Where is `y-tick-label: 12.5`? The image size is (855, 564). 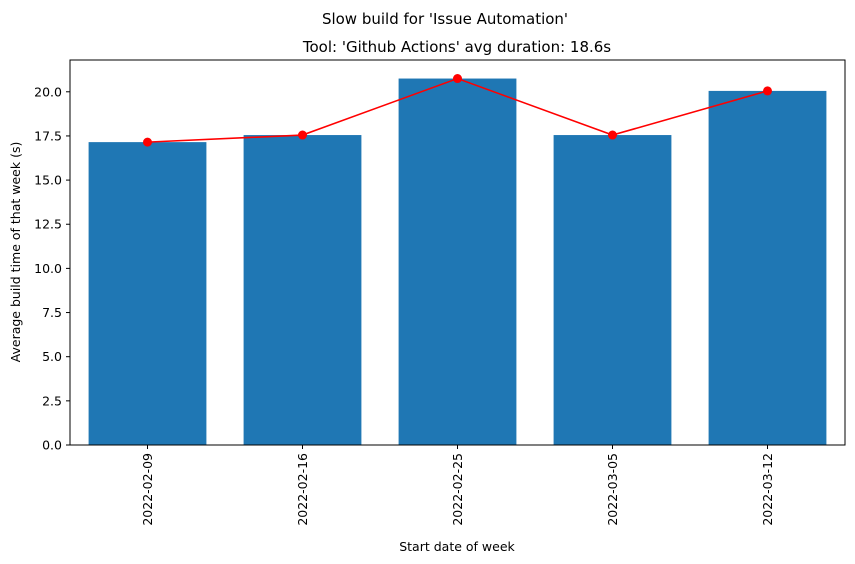 y-tick-label: 12.5 is located at coordinates (48, 224).